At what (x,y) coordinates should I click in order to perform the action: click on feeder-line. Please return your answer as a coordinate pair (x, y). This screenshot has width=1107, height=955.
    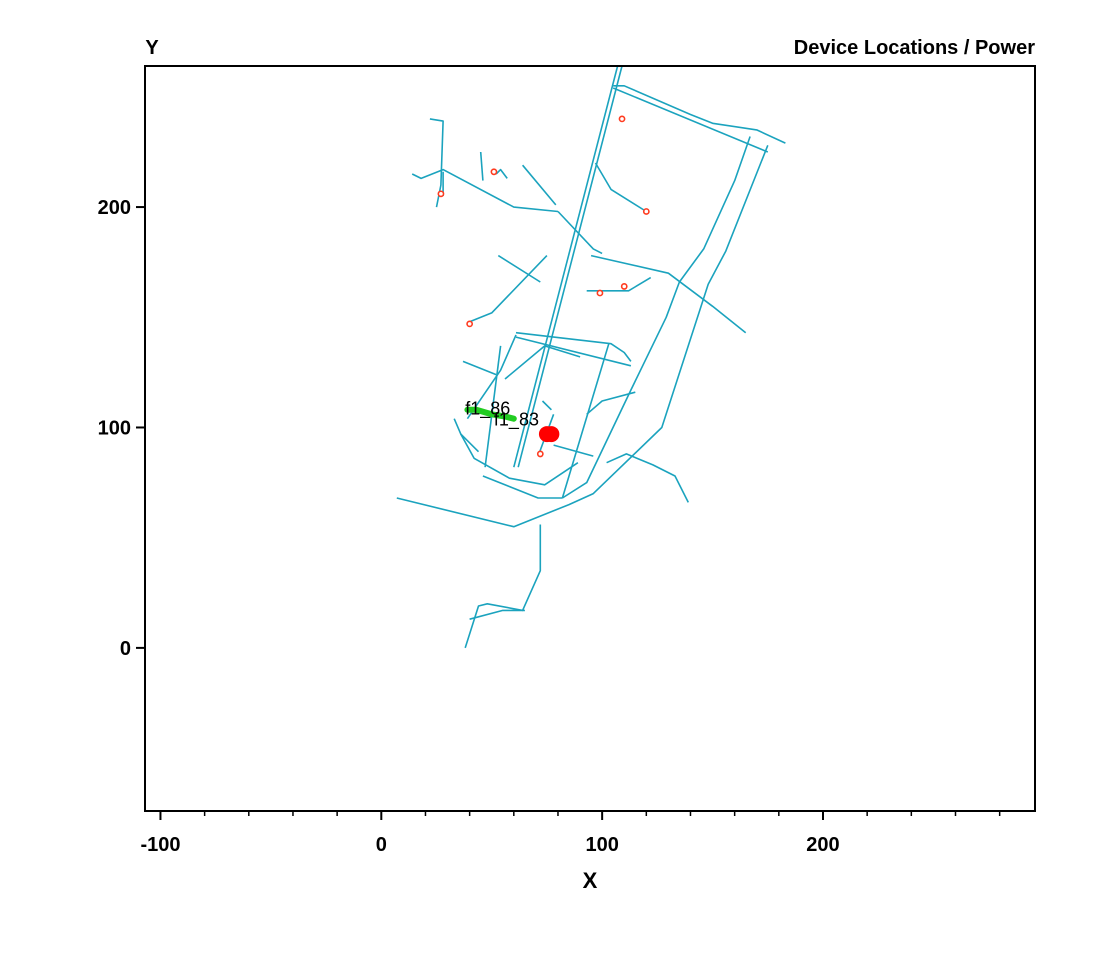
    Looking at the image, I should click on (490, 414).